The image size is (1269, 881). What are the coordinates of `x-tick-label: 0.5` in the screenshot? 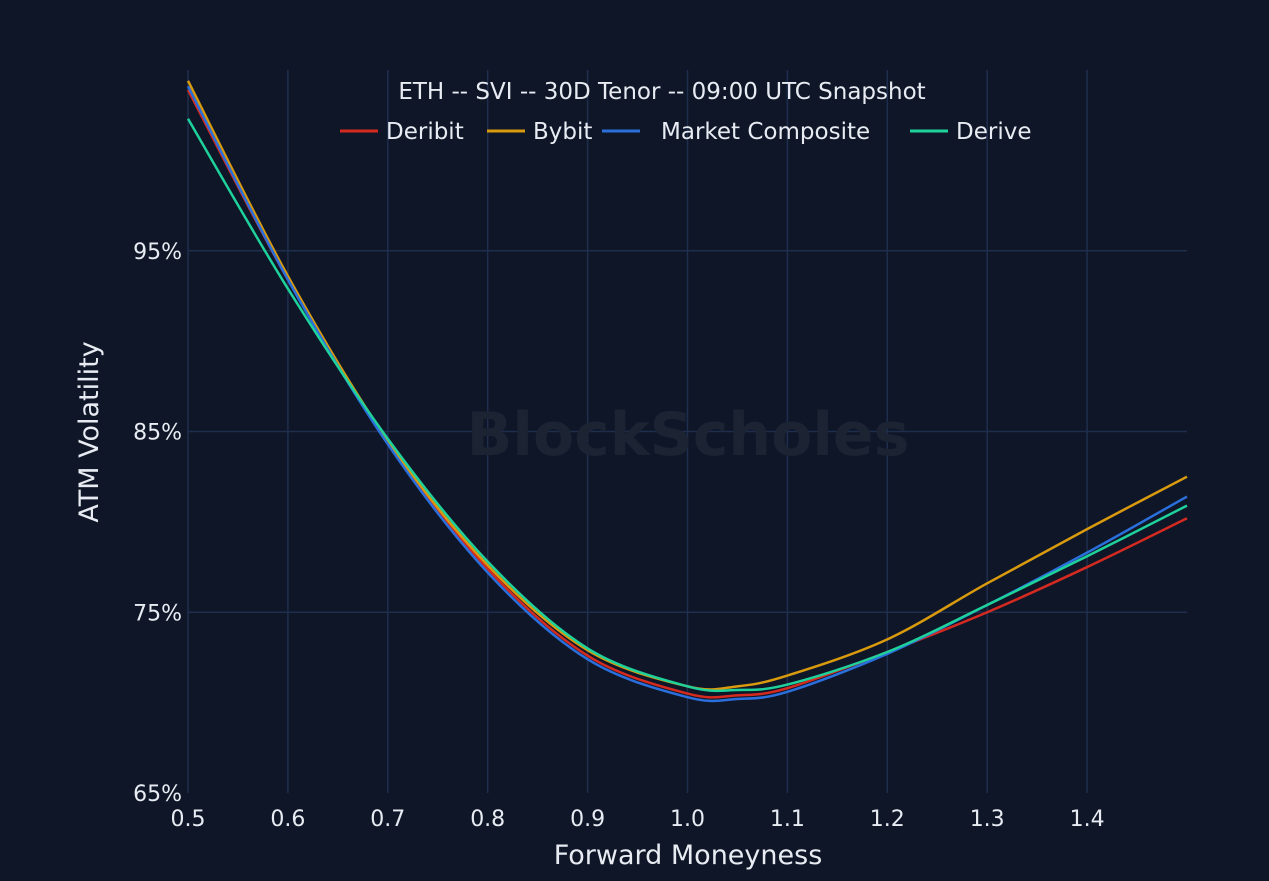 It's located at (188, 819).